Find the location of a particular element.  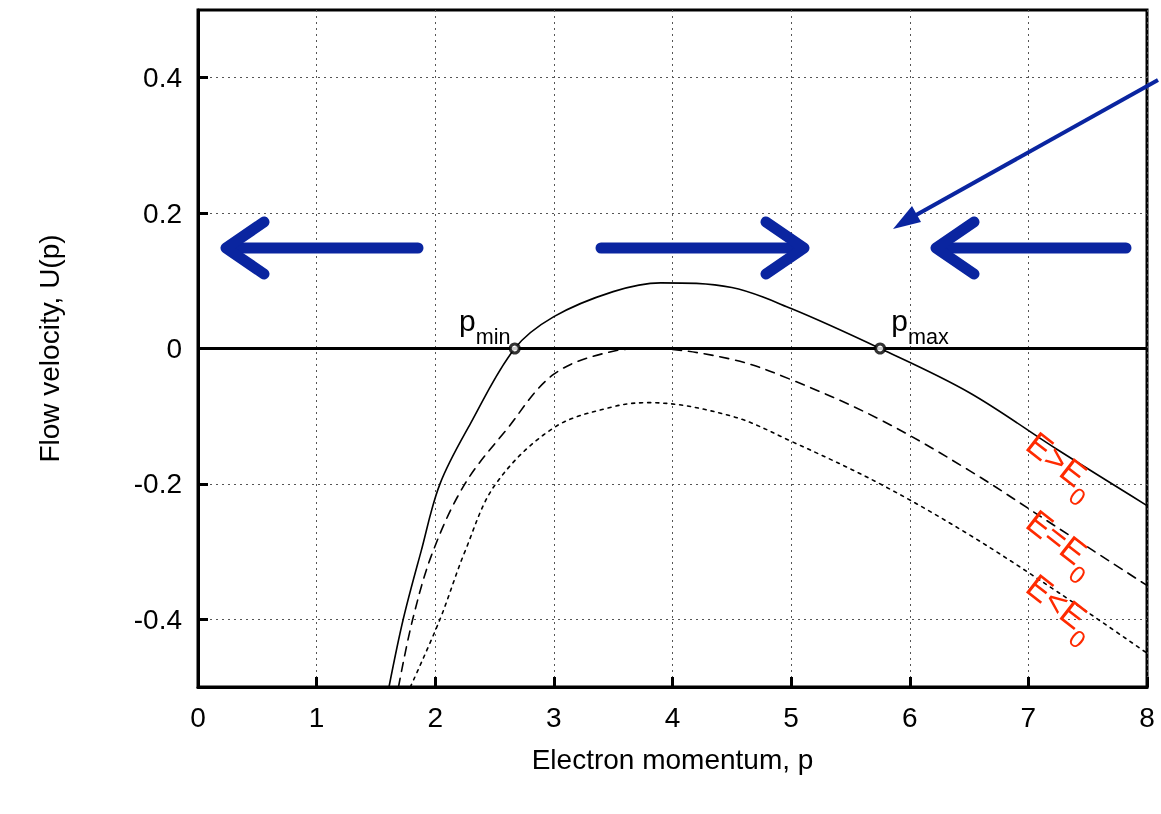

x-tick-label: 4 is located at coordinates (672, 717).